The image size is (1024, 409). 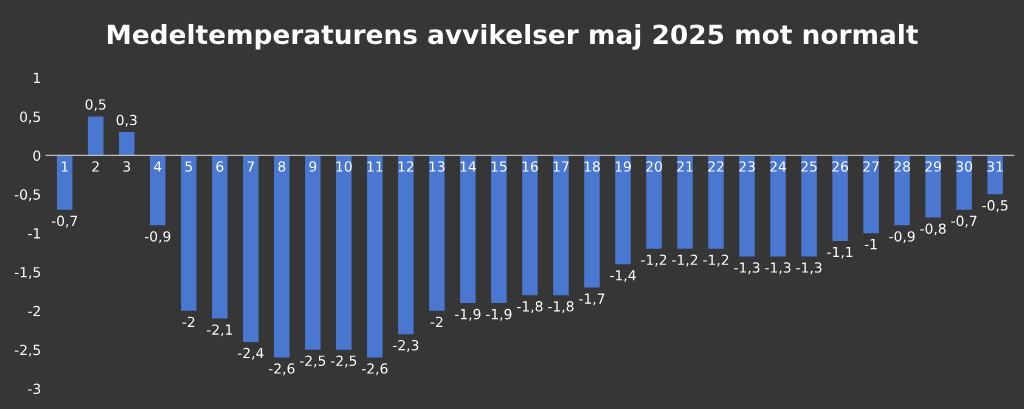 I want to click on x-tick-label: 9, so click(x=313, y=166).